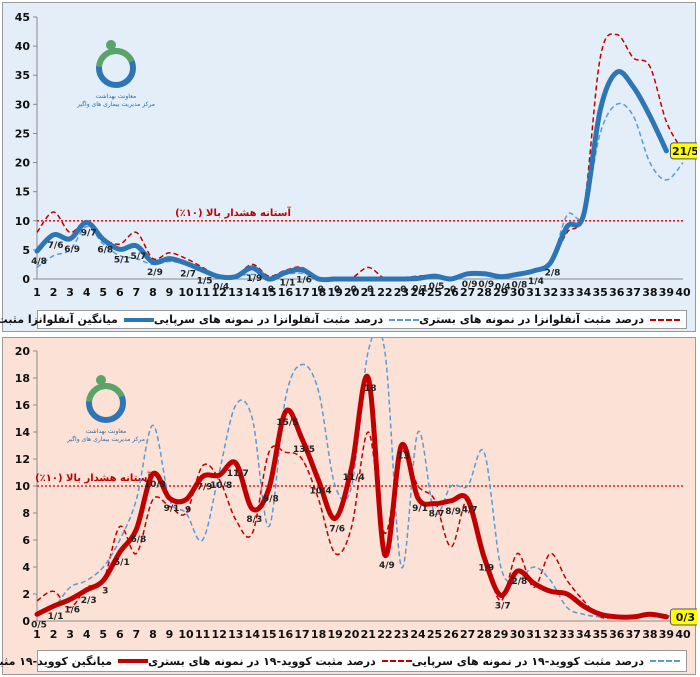 The image size is (700, 677). I want to click on legend-label: درصد مثبت آنفلوانزا در نمونه های بستری, so click(531, 319).